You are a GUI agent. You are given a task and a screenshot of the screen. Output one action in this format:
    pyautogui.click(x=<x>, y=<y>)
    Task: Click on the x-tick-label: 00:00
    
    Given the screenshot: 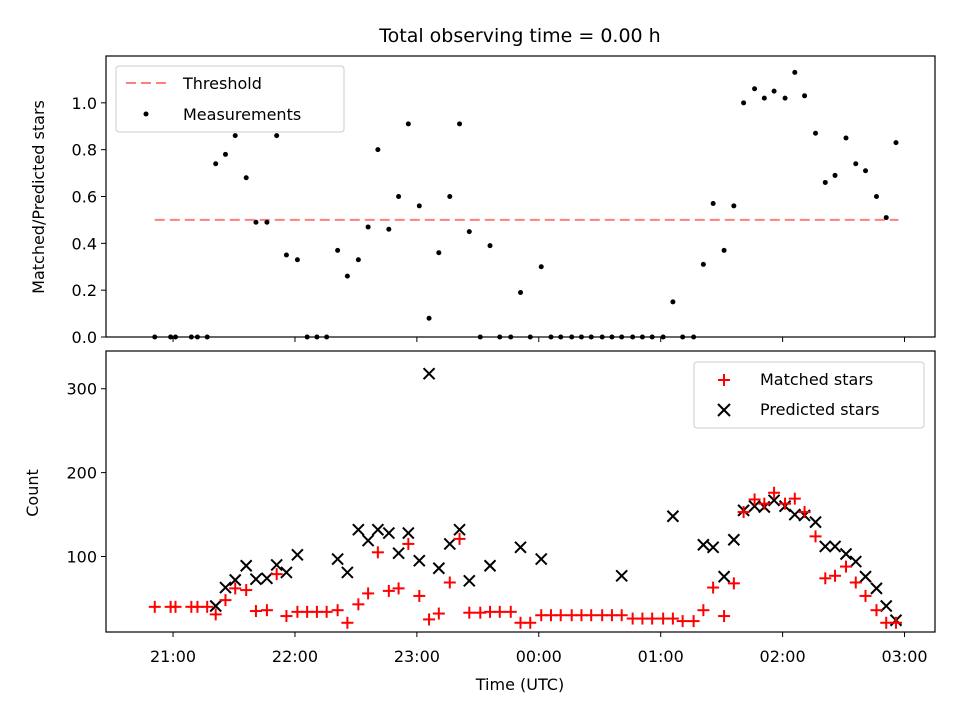 What is the action you would take?
    pyautogui.click(x=539, y=656)
    